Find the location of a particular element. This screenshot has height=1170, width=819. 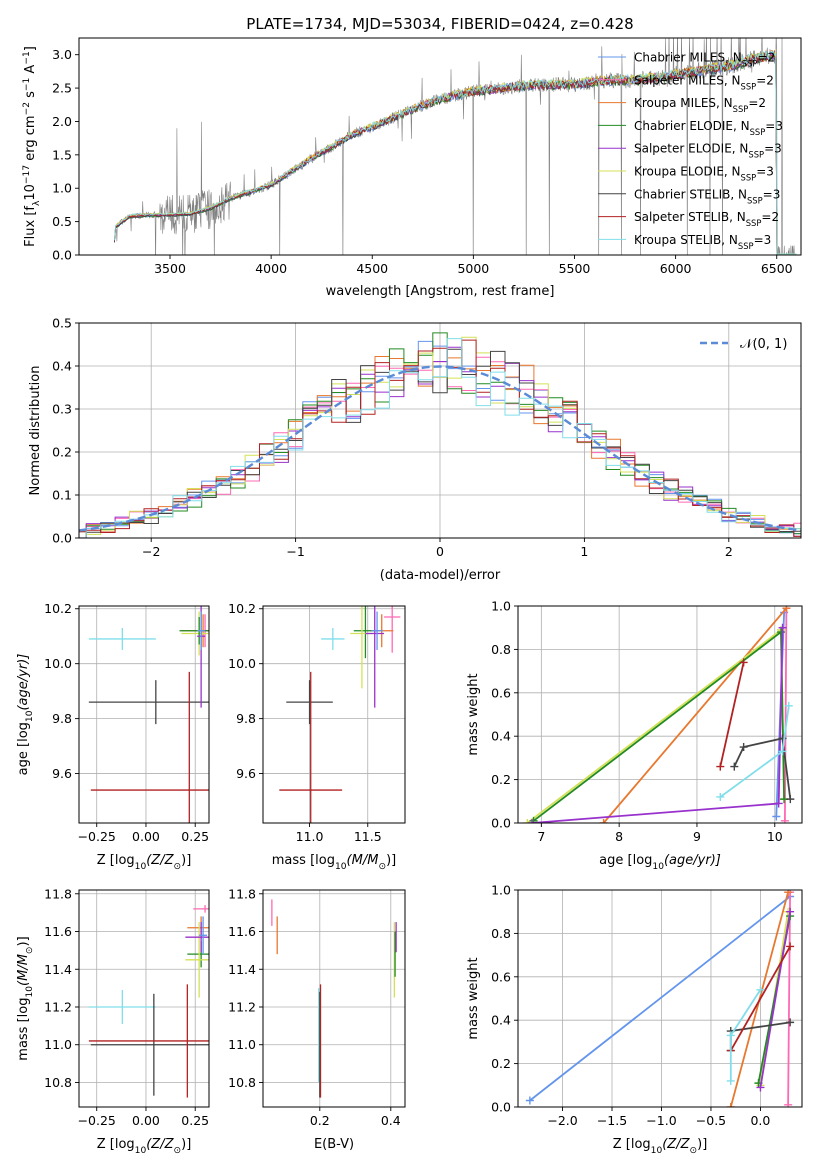

legend-entry: Kroupa MILES, NSSP=2 is located at coordinates (700, 105).